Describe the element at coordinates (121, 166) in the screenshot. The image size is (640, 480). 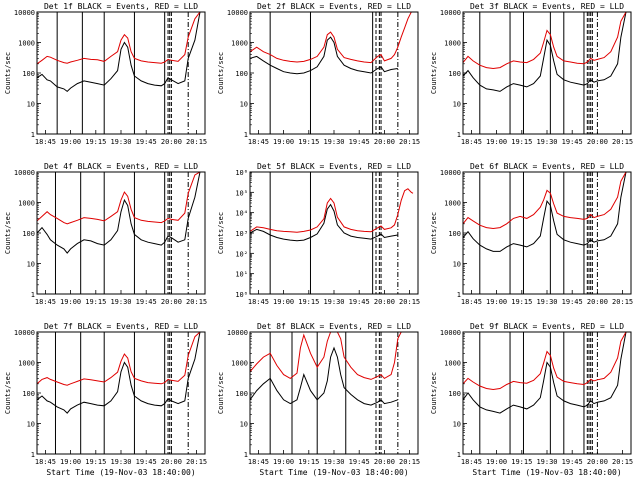
I see `chart-title: Det 4f BLACK = Events, RED = LLD` at that location.